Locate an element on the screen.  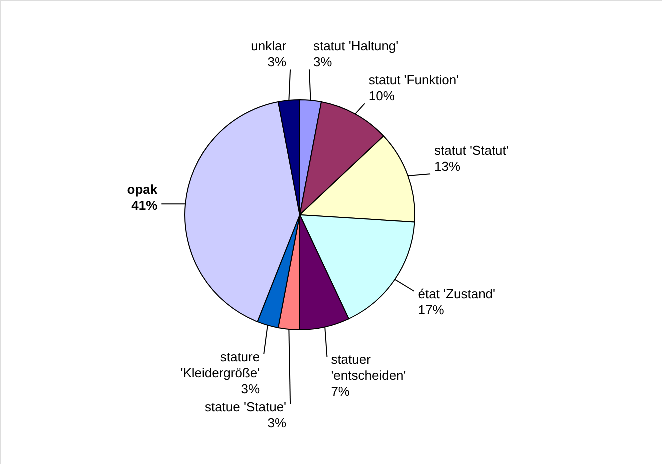
slice-label: état 'Zustand' is located at coordinates (457, 294).